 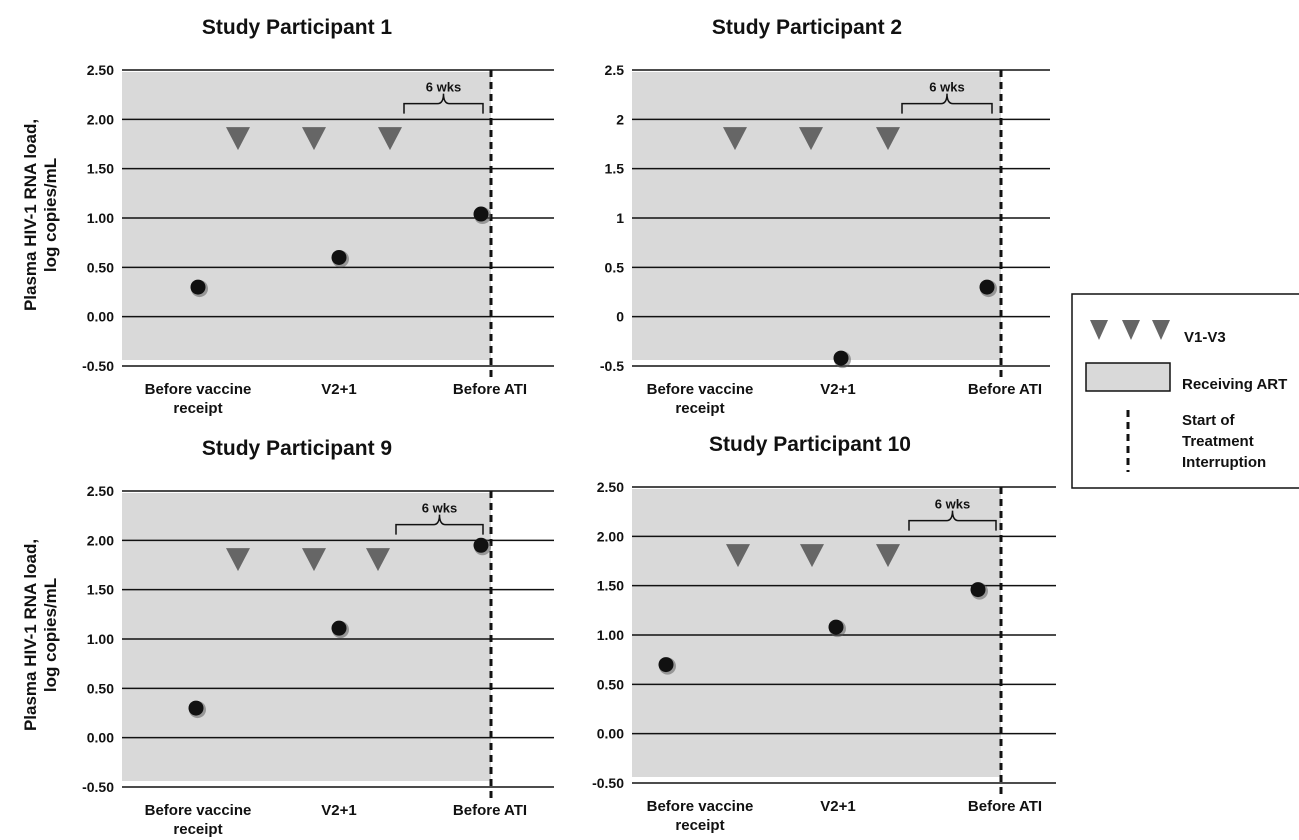 I want to click on y-tick-label: 2, so click(x=620, y=119).